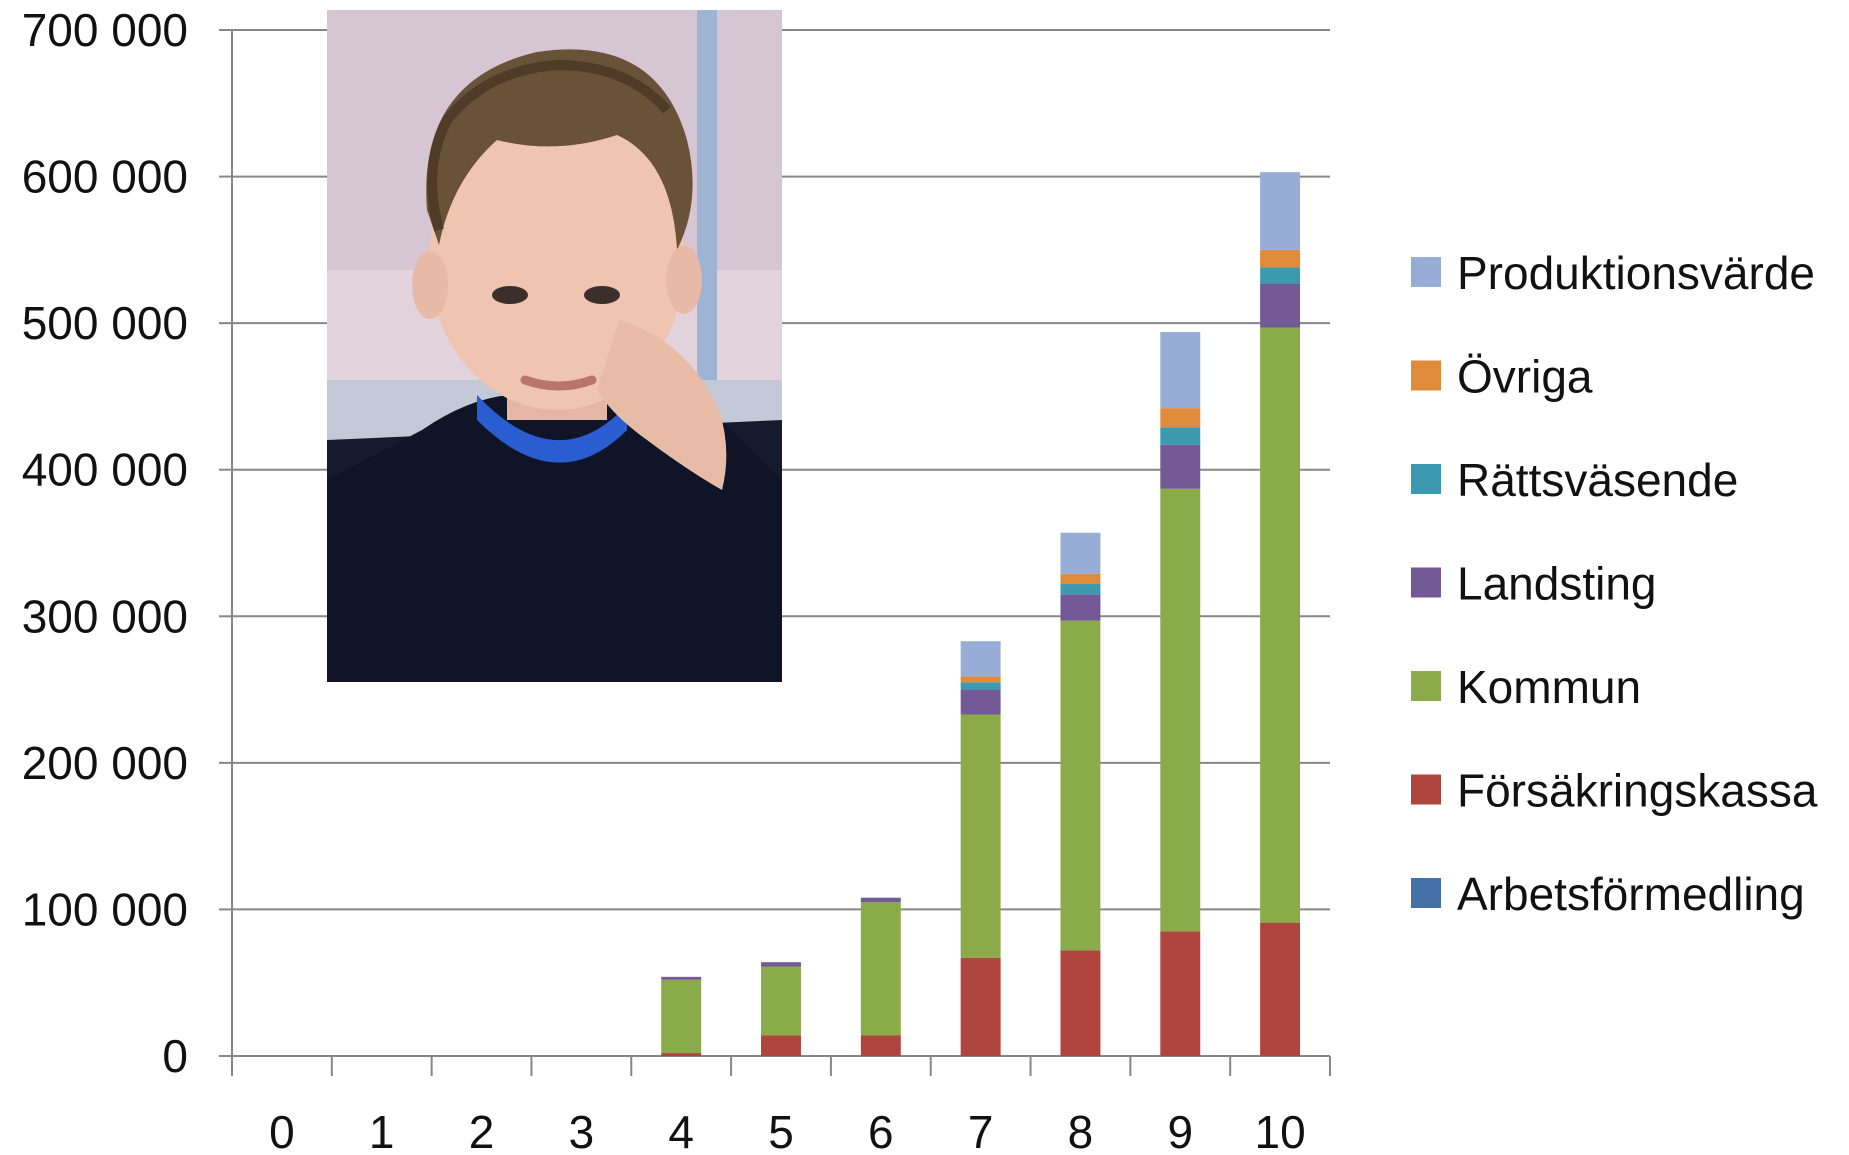  What do you see at coordinates (981, 1128) in the screenshot?
I see `x-tick-label: 7` at bounding box center [981, 1128].